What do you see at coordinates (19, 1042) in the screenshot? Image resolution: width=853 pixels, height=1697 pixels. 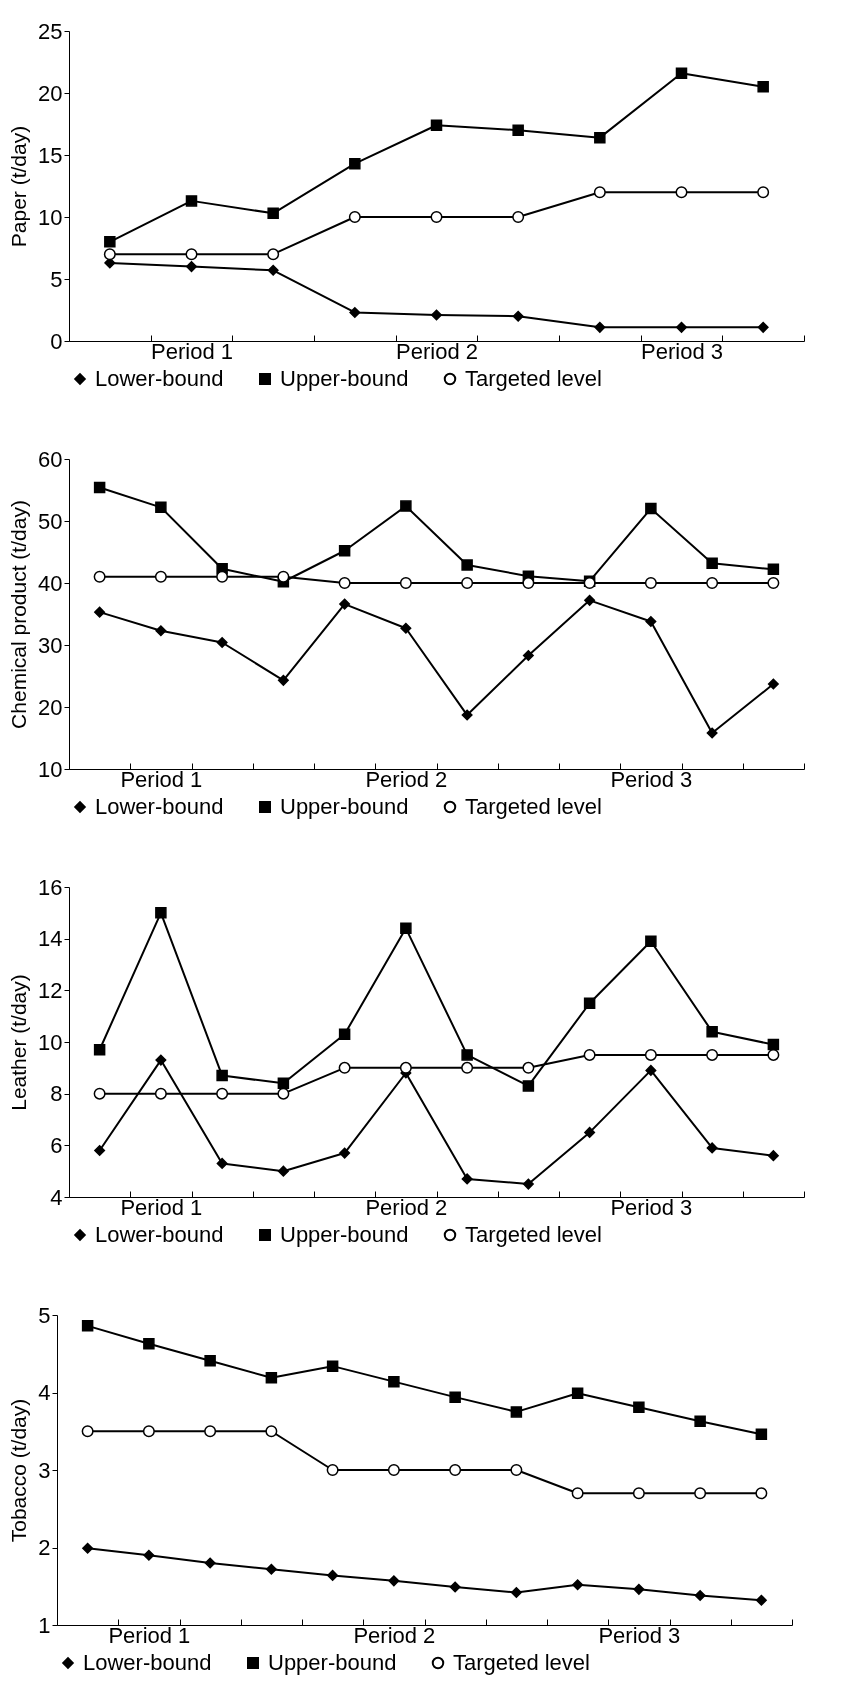 I see `y-axis-title: Leather (t/day)` at bounding box center [19, 1042].